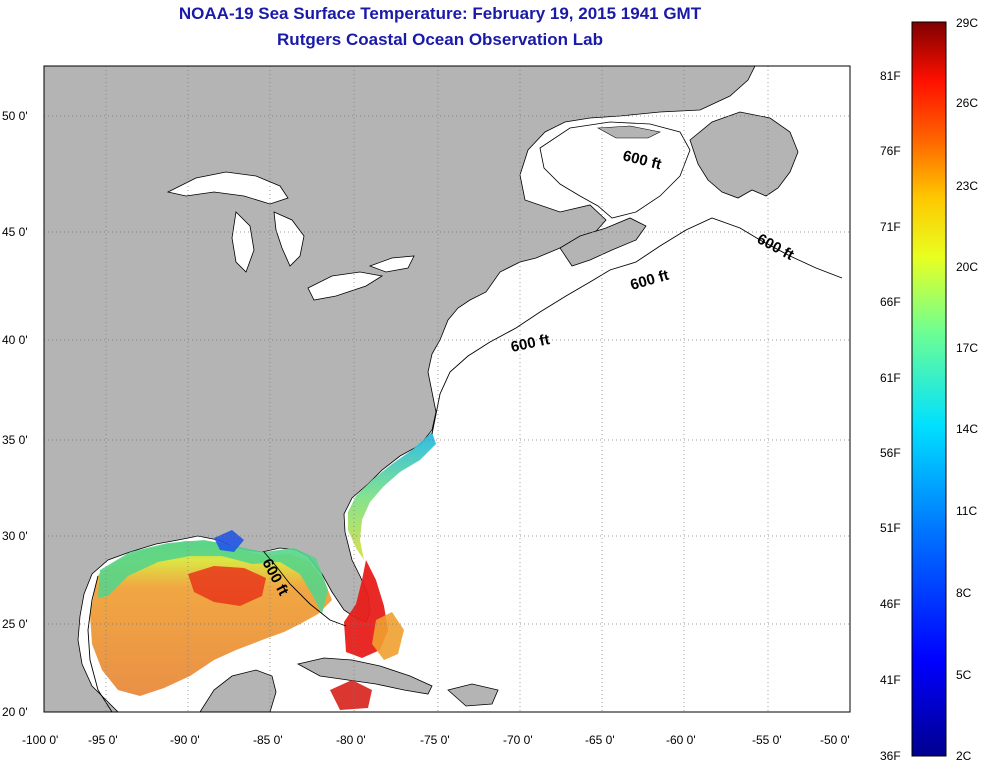 The width and height of the screenshot is (984, 770). What do you see at coordinates (967, 186) in the screenshot?
I see `celsius-label: 23C` at bounding box center [967, 186].